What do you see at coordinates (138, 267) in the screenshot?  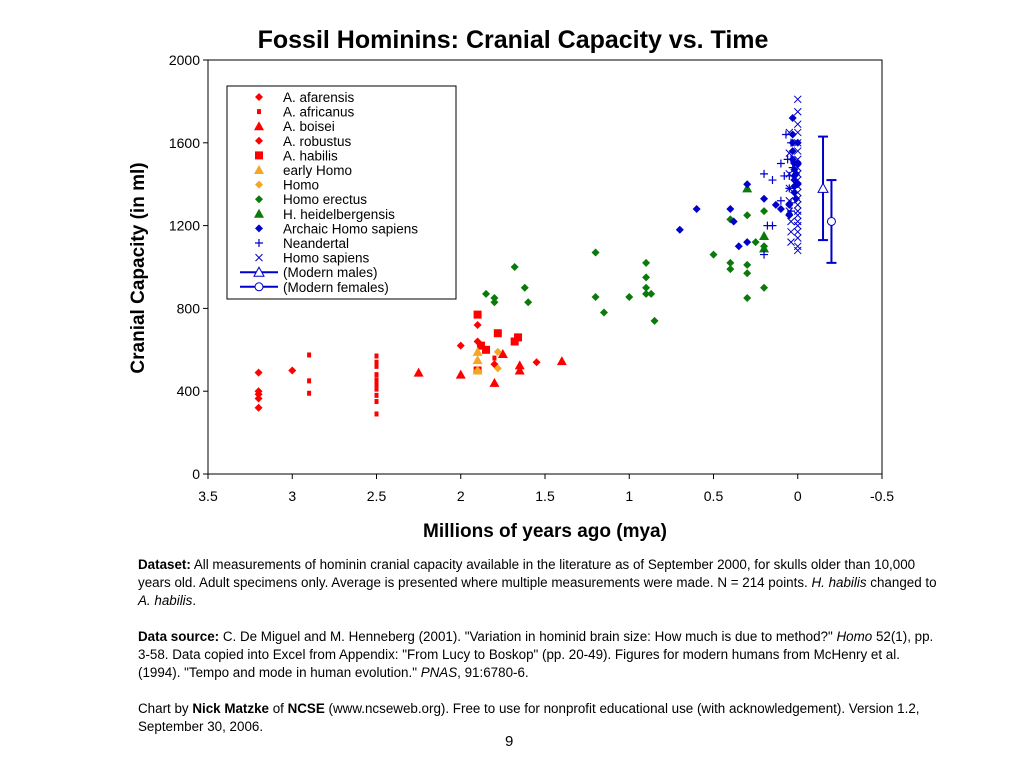 I see `y-axis-label: Cranial Capacity (in ml)` at bounding box center [138, 267].